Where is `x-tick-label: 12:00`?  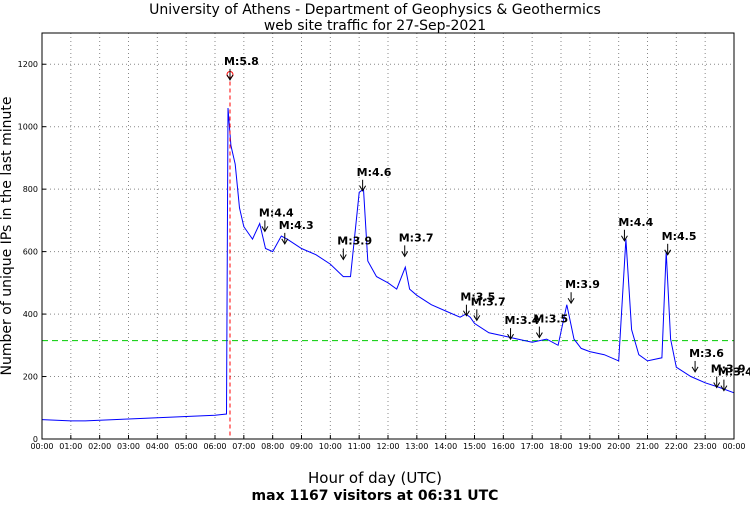
x-tick-label: 12:00 is located at coordinates (387, 446).